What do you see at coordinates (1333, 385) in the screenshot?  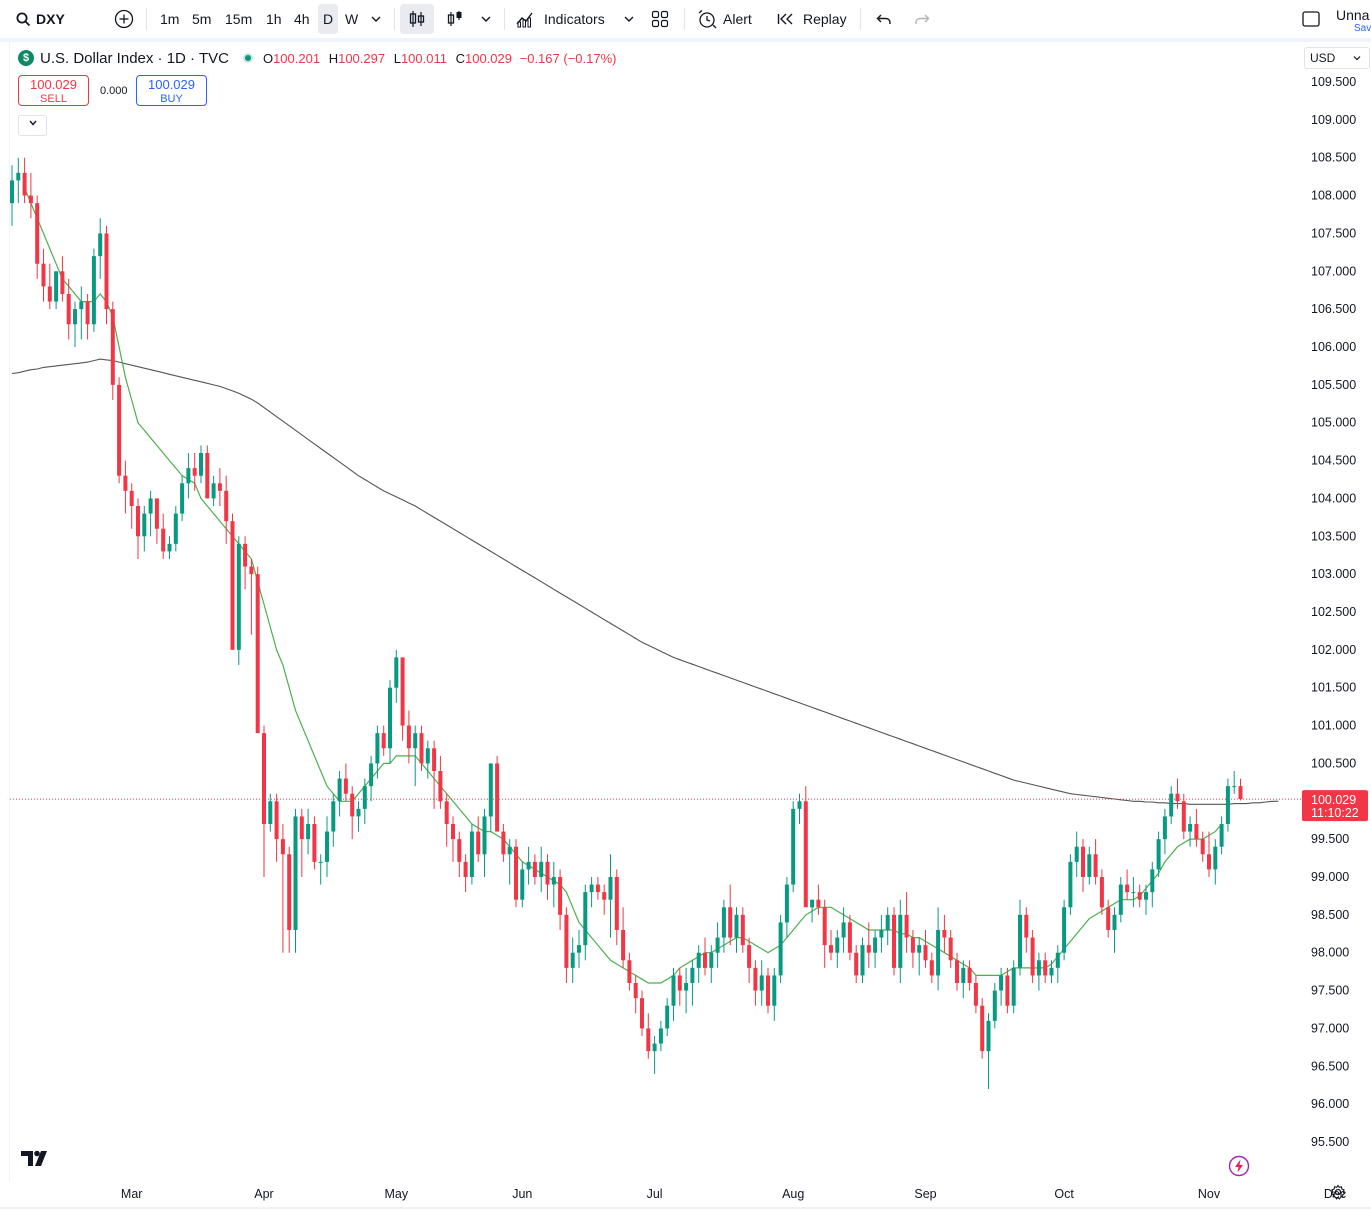 I see `y-tick-label: 105.500` at bounding box center [1333, 385].